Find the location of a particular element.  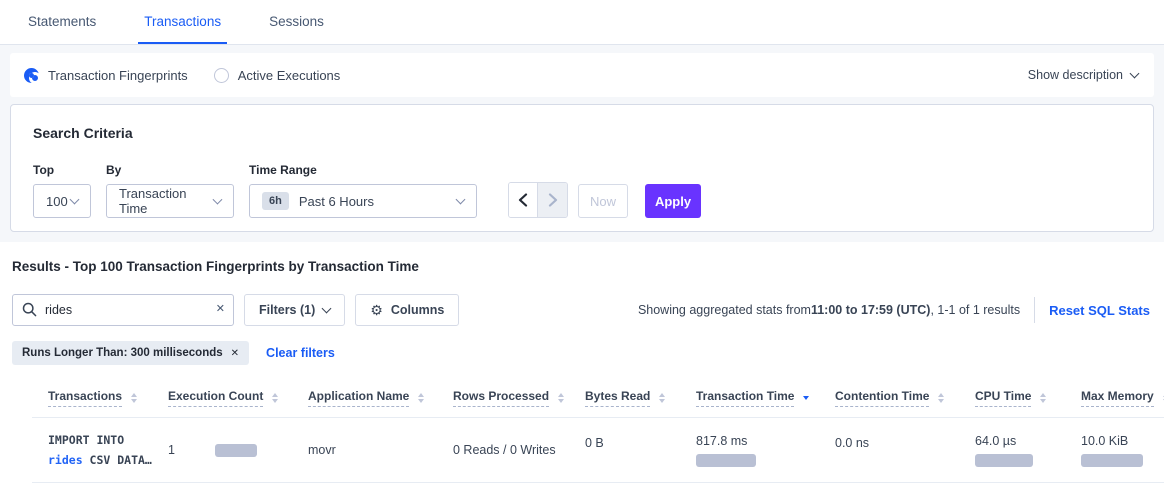

top-select: 100 is located at coordinates (62, 201).